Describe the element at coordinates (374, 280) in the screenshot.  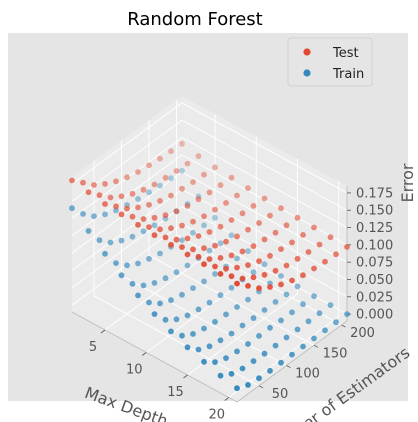
I see `z-tick-label: 0.050` at that location.